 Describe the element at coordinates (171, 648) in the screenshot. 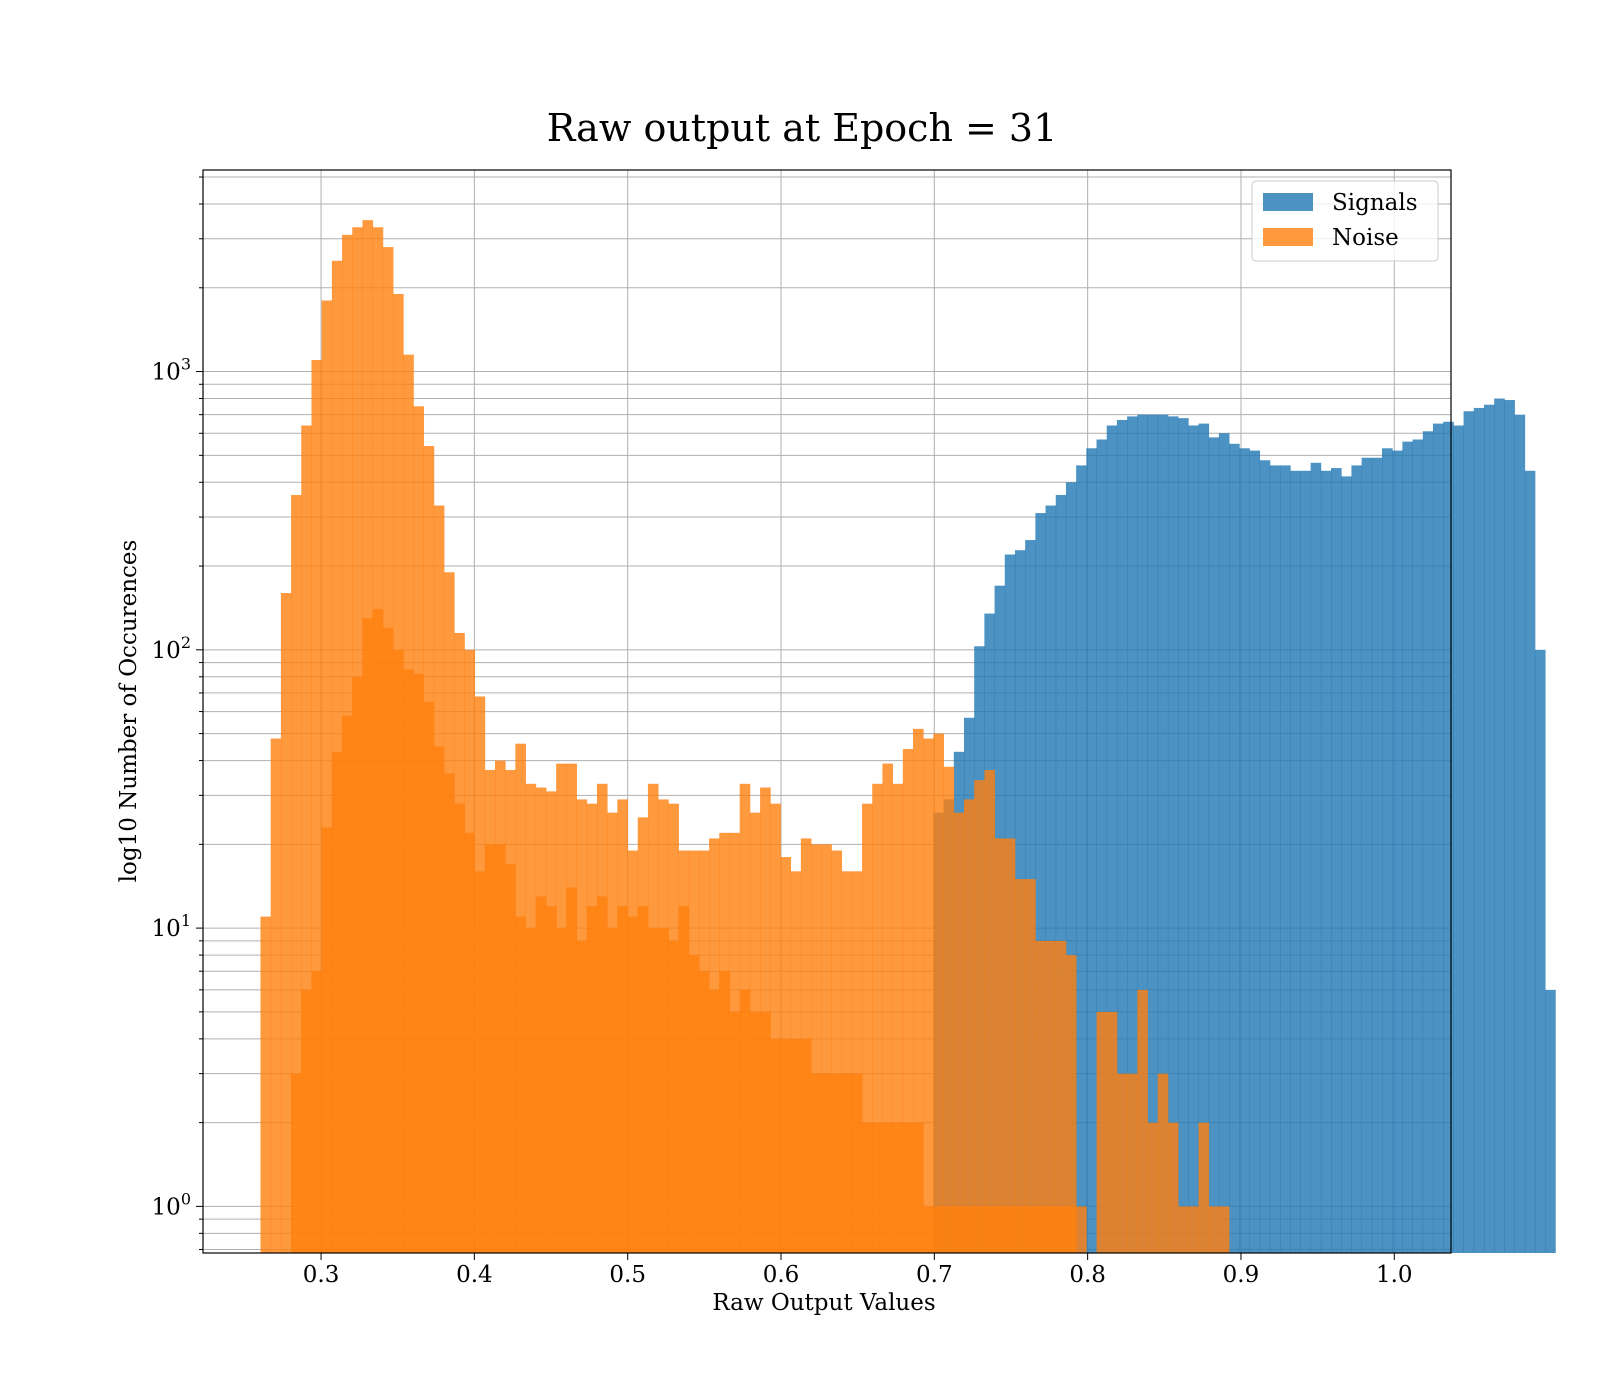

I see `y-tick-label: 10²` at that location.